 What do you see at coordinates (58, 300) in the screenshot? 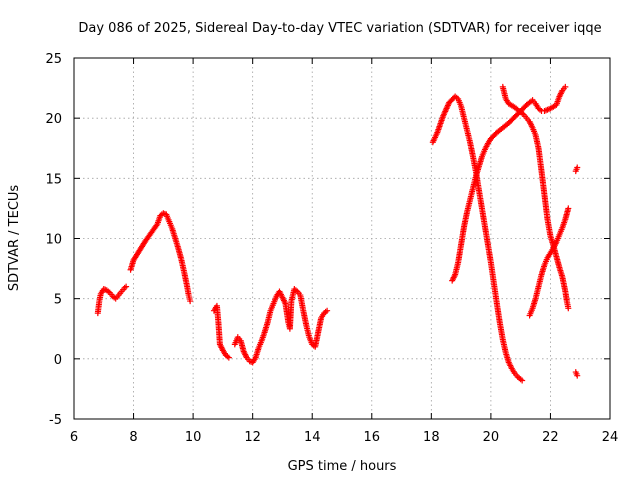
I see `y-tick-label: 5` at bounding box center [58, 300].